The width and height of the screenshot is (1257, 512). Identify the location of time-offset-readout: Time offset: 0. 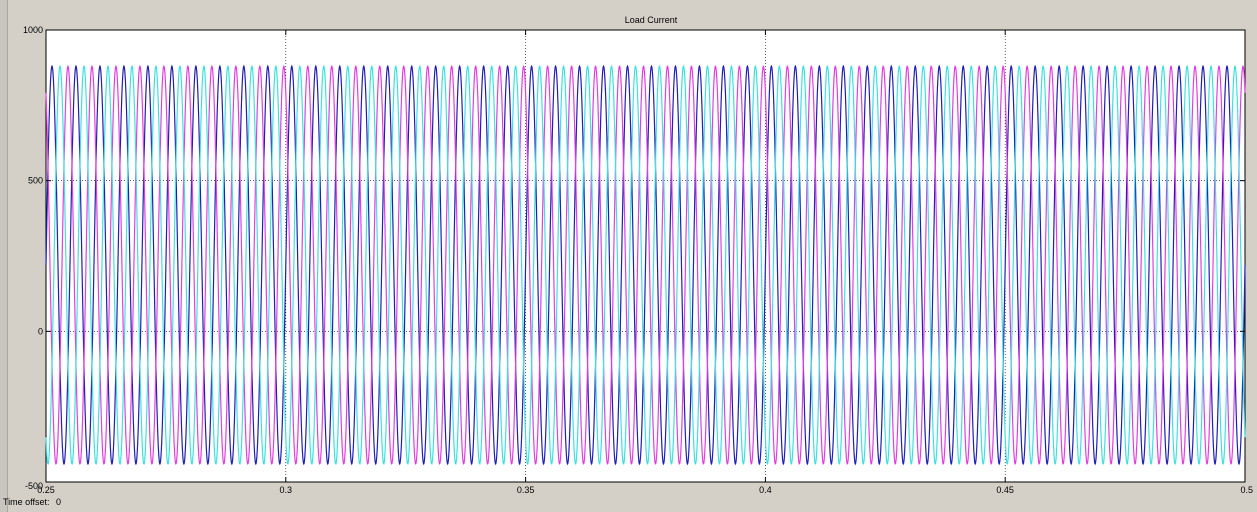
(32, 502).